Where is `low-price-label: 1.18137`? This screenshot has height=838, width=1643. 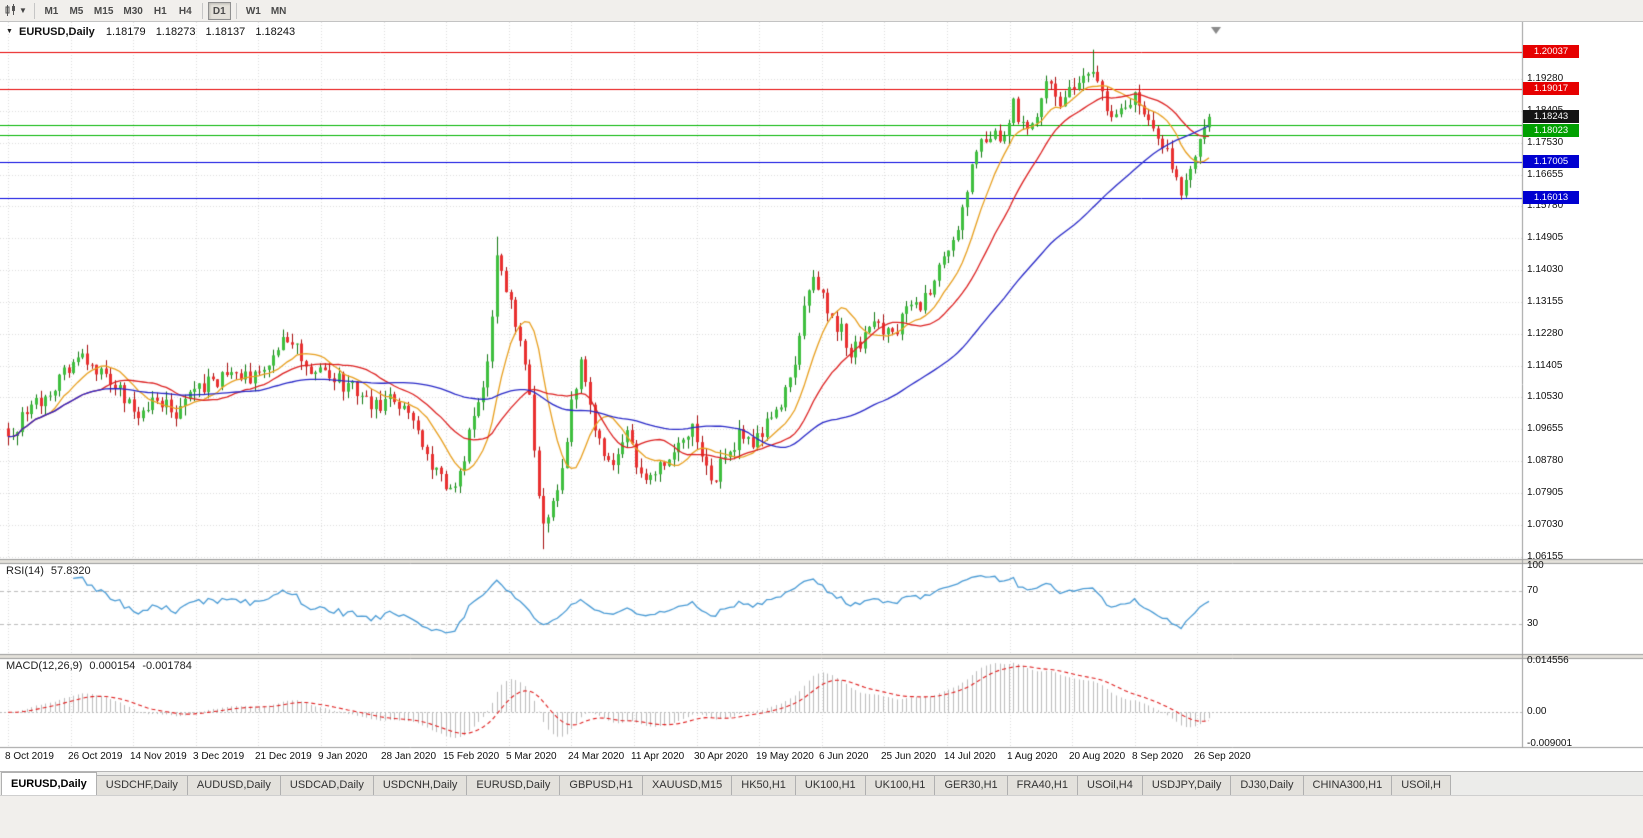 low-price-label: 1.18137 is located at coordinates (225, 32).